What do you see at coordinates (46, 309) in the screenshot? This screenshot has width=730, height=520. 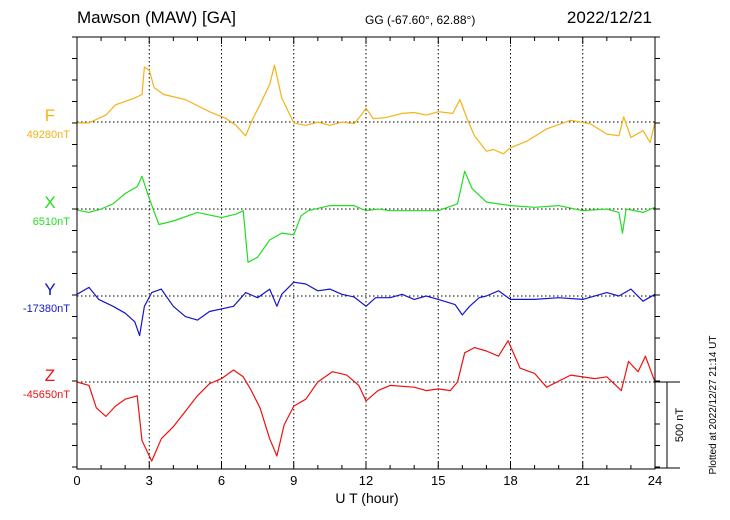 I see `series-baseline-Y: -17380nT` at bounding box center [46, 309].